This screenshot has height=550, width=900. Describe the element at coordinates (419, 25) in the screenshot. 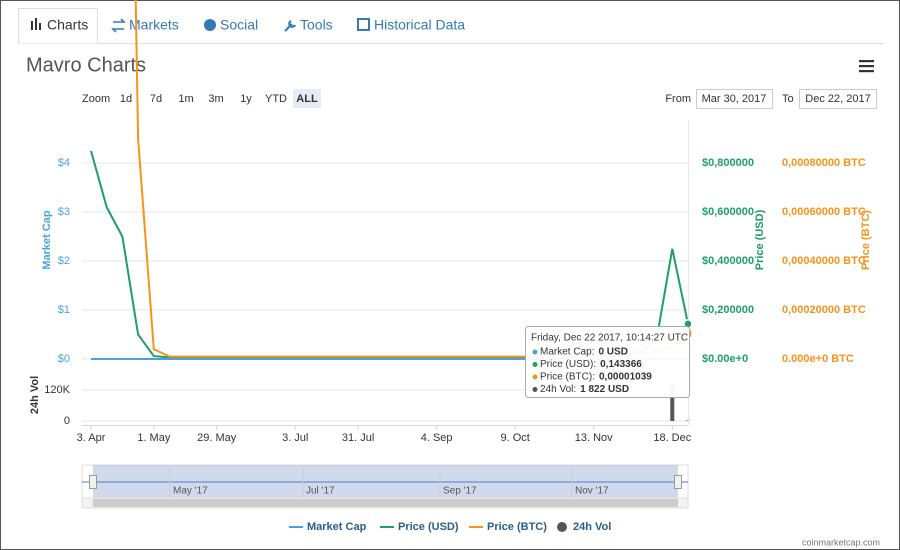

I see `tab: Historical Data` at that location.